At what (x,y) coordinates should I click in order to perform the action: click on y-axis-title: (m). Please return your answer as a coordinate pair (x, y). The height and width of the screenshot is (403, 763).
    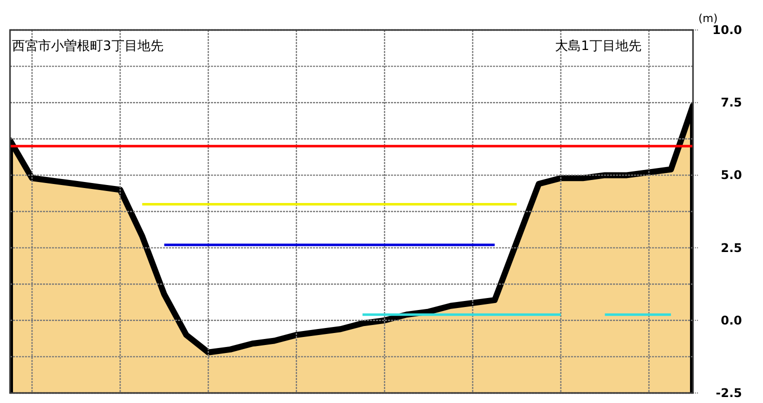
    Looking at the image, I should click on (708, 18).